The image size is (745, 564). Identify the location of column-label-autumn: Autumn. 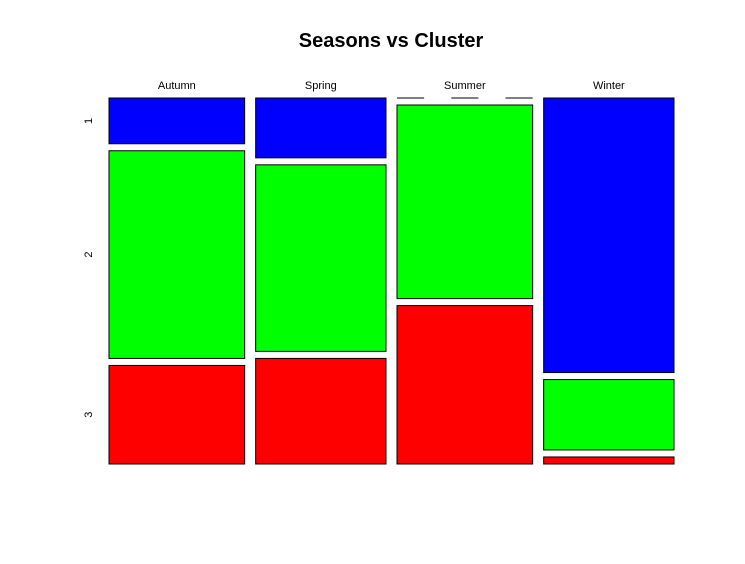
(177, 86).